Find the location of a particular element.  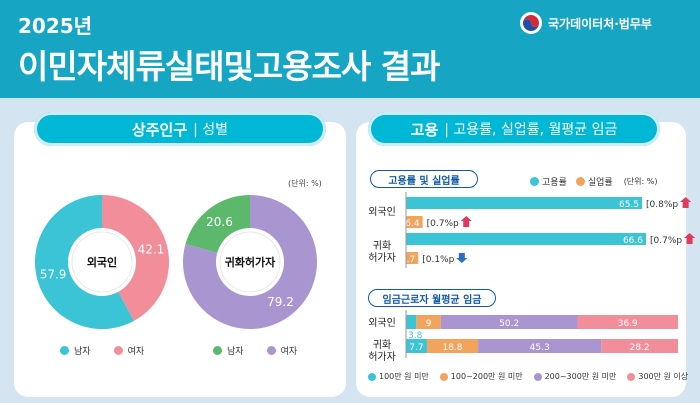

employment-section-title: 고용률 및 실업률 is located at coordinates (424, 179).